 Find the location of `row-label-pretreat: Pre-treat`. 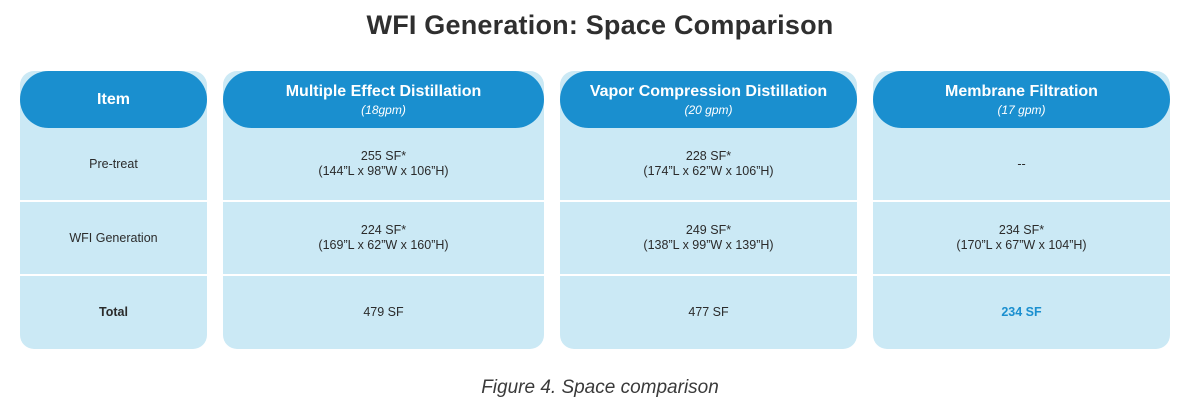

row-label-pretreat: Pre-treat is located at coordinates (113, 164).